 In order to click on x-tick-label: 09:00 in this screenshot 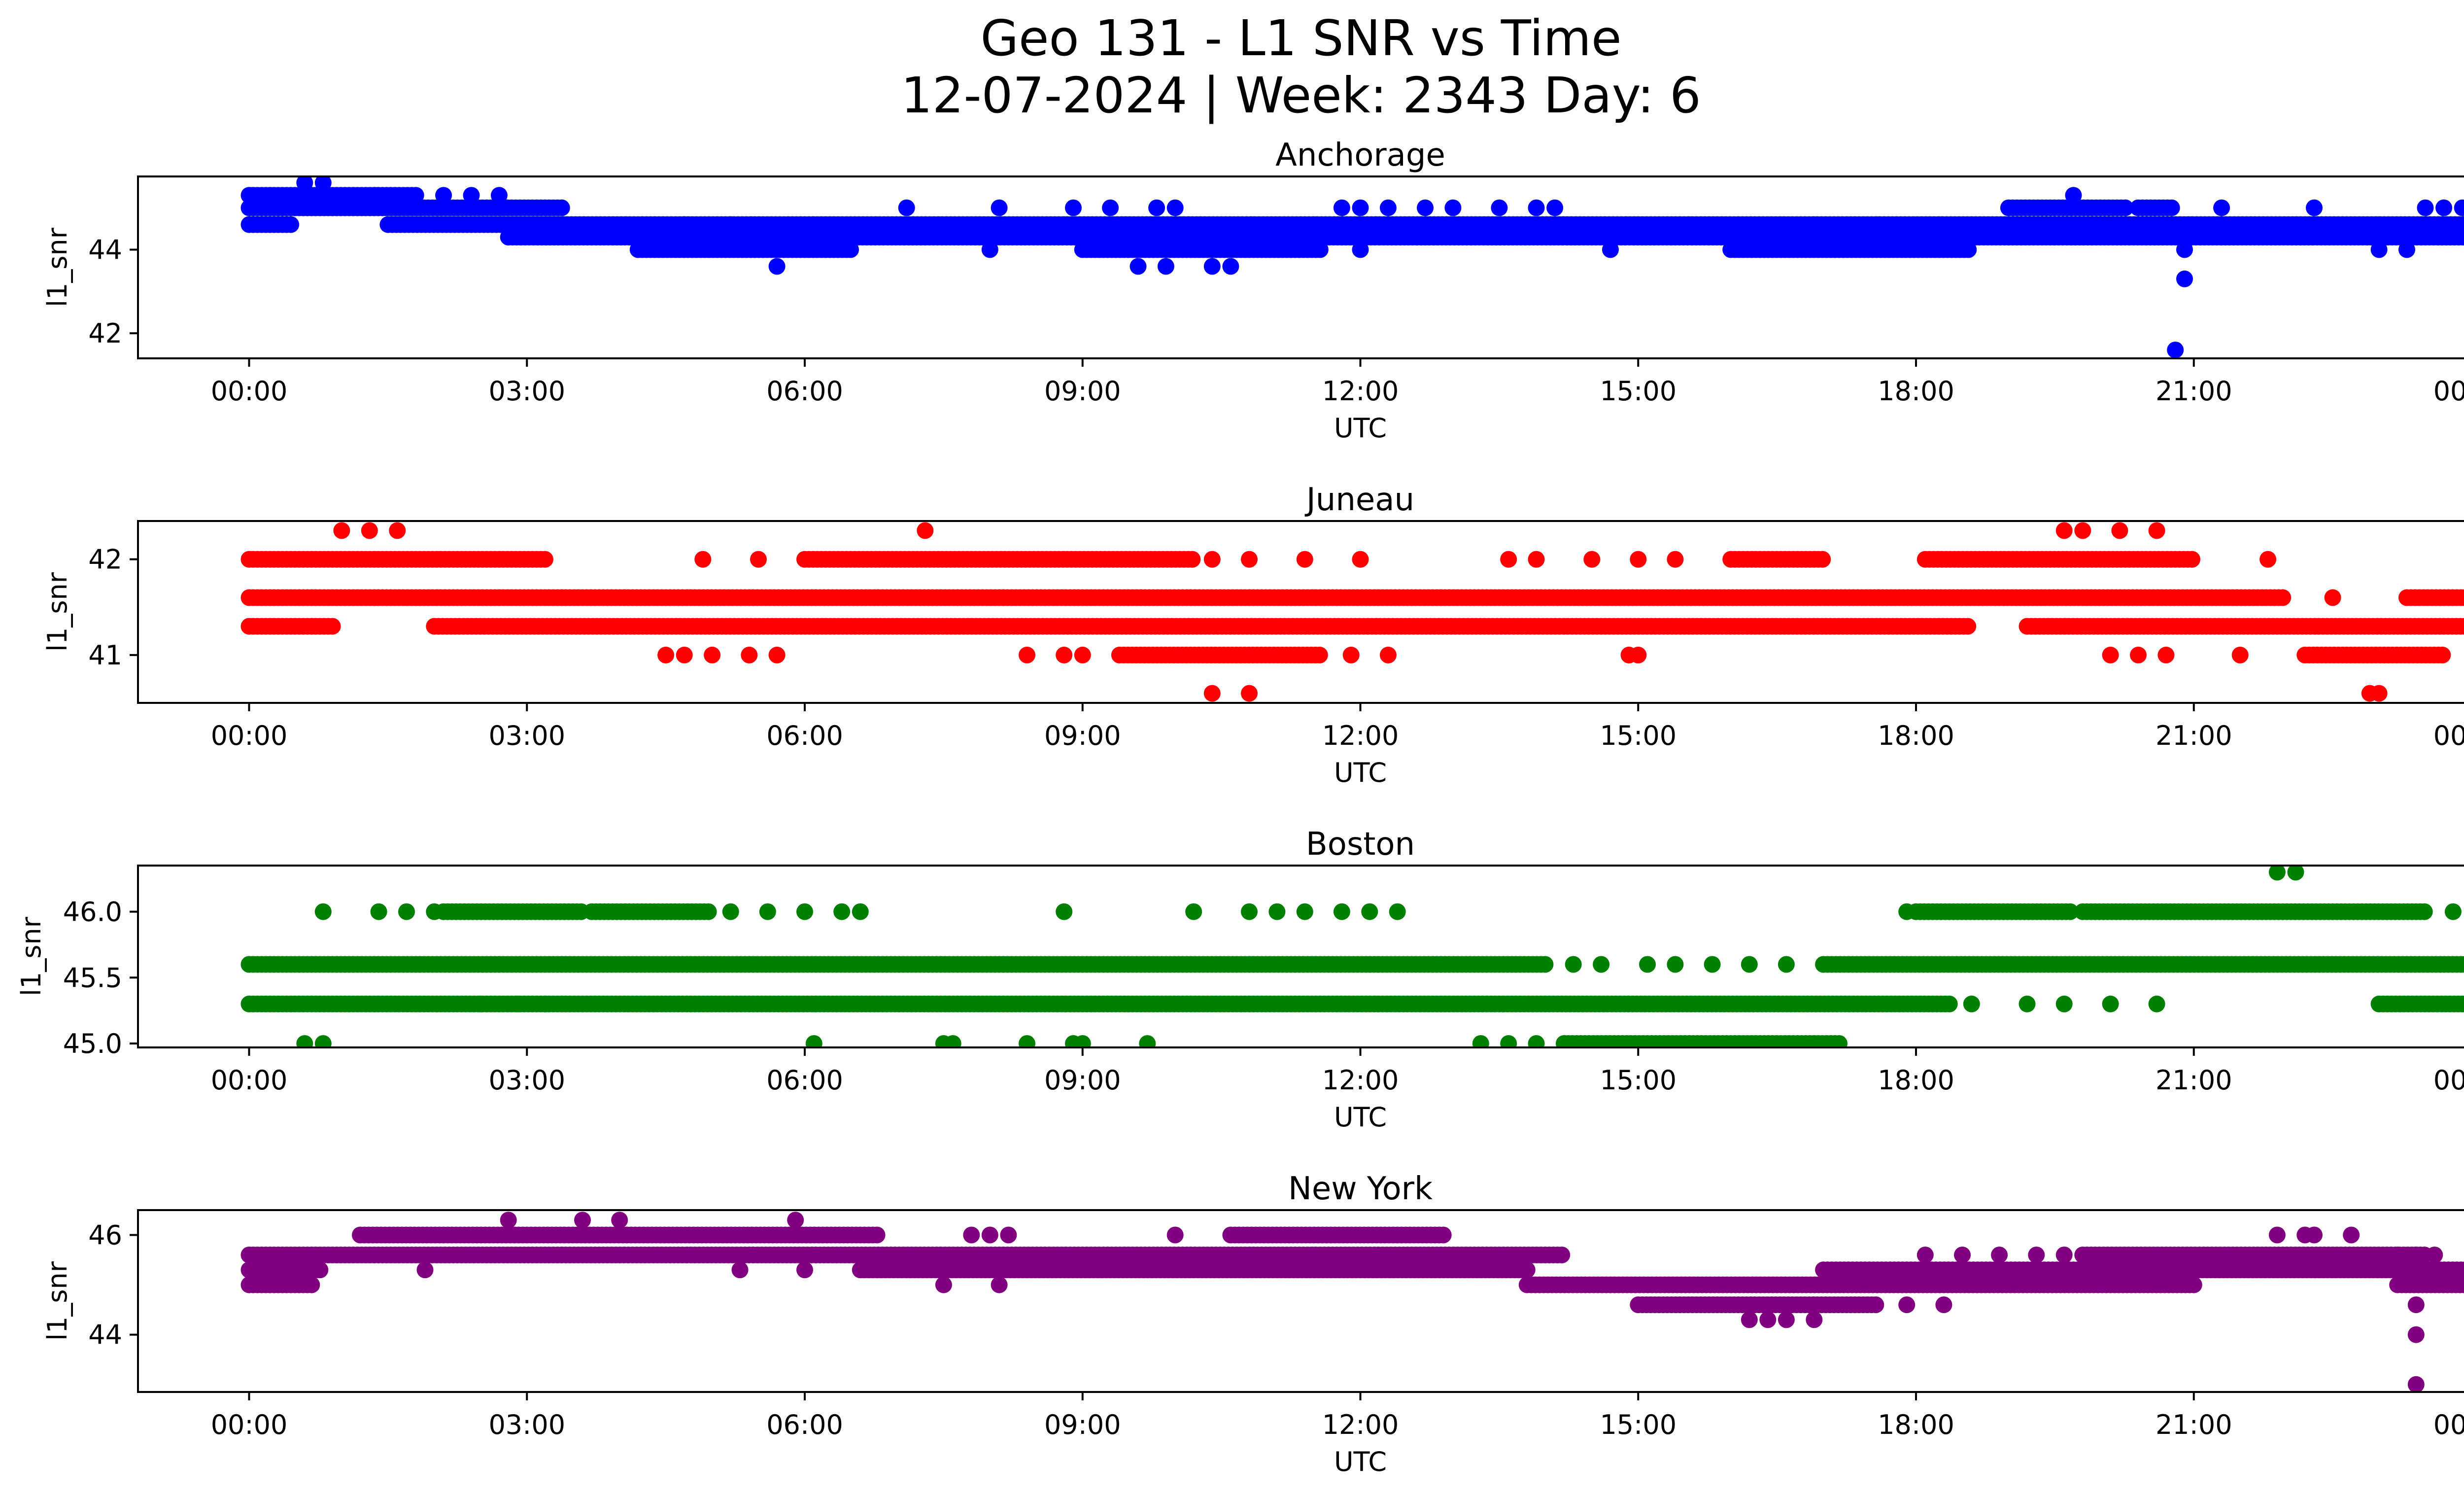, I will do `click(1082, 735)`.